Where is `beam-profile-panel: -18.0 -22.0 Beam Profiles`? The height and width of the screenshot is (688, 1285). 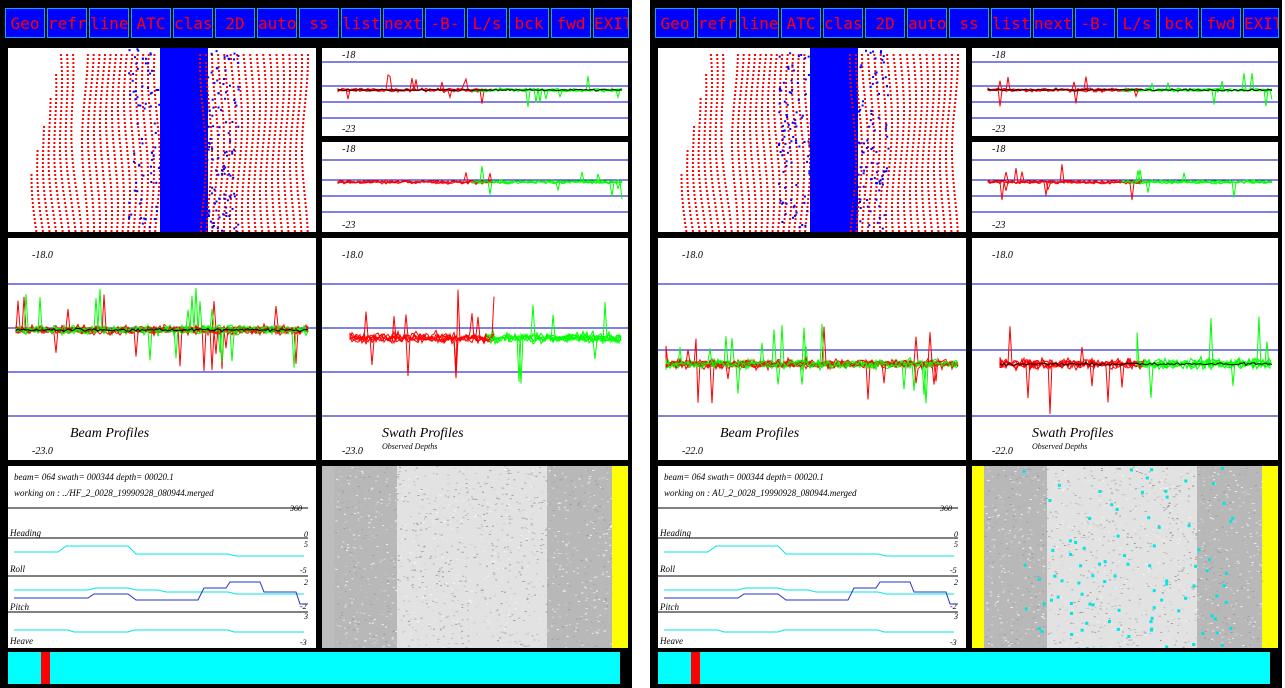 beam-profile-panel: -18.0 -22.0 Beam Profiles is located at coordinates (812, 349).